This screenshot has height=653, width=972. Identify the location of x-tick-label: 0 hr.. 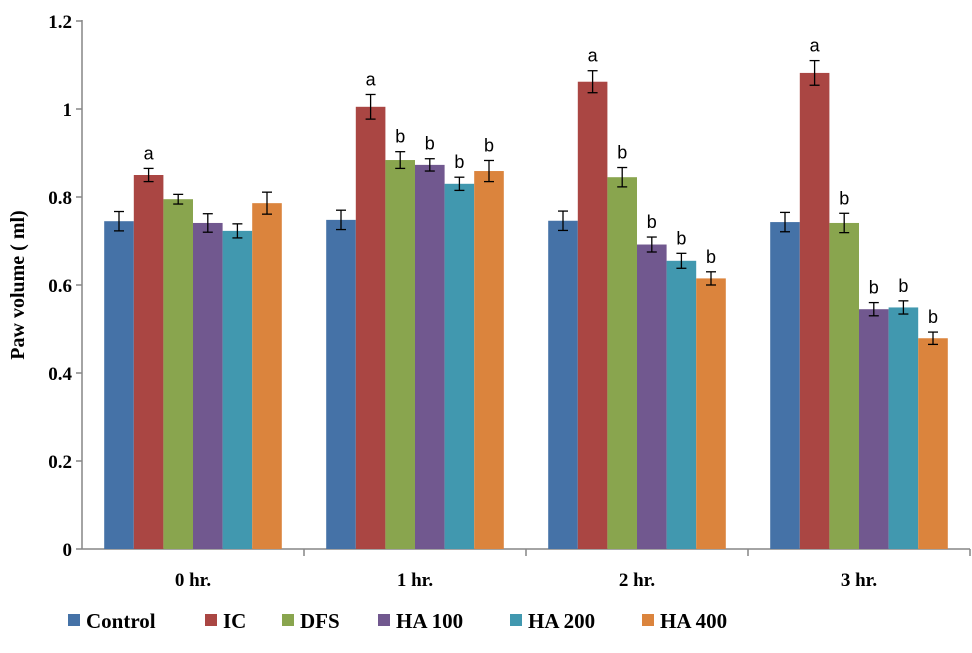
(193, 580).